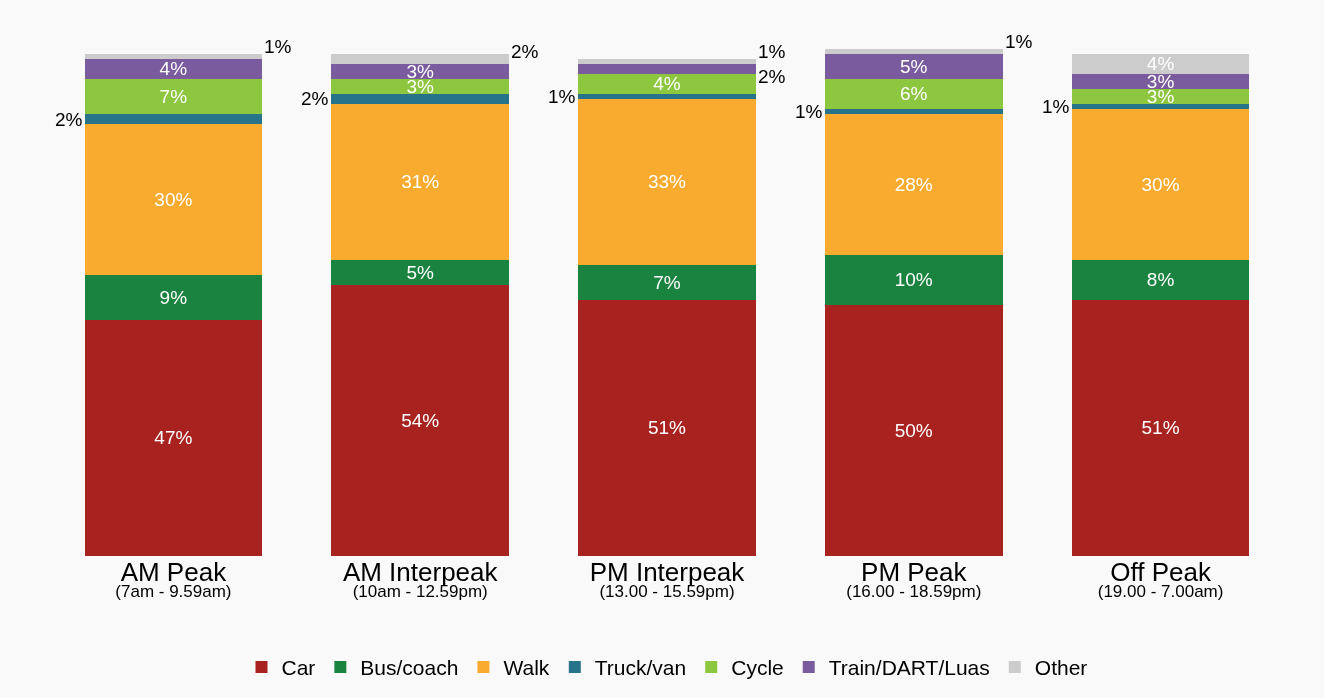  Describe the element at coordinates (914, 579) in the screenshot. I see `x-tick-label: PM Peak (16.00 - 18.59pm)` at that location.